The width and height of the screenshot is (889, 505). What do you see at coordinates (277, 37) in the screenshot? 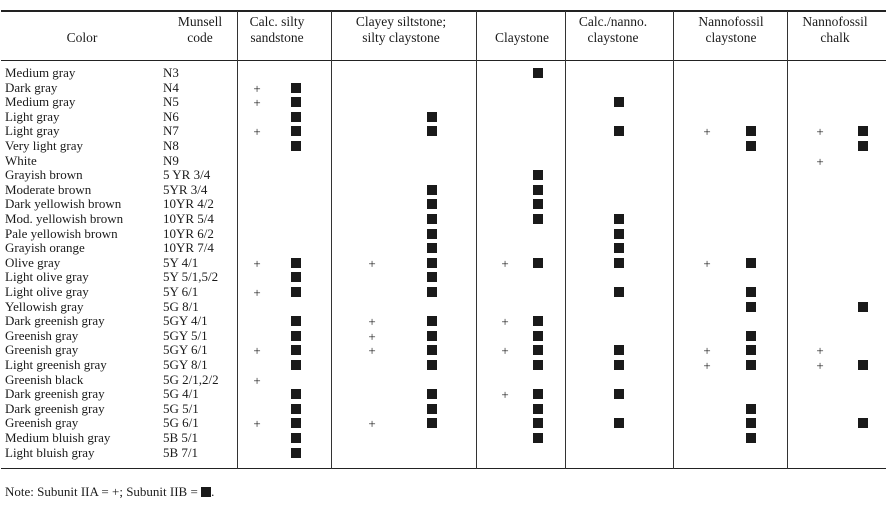
I see `column-header-line: sandstone` at bounding box center [277, 37].